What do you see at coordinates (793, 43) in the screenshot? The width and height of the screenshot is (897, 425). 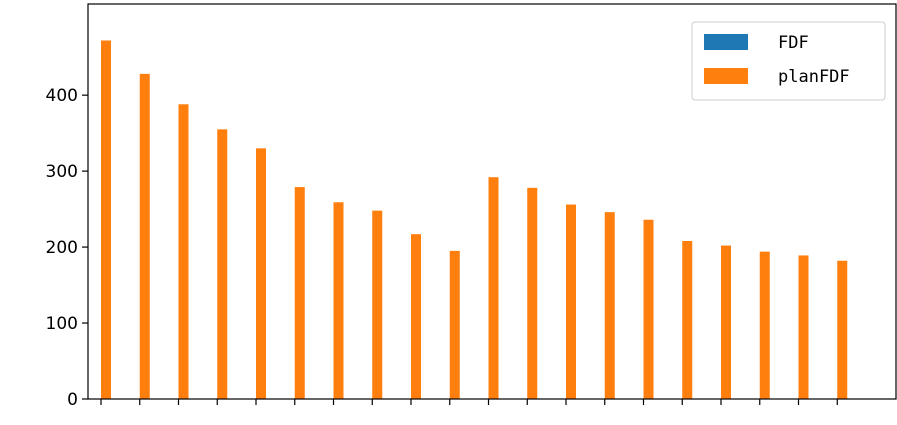 I see `legend-label-0: FDF` at bounding box center [793, 43].